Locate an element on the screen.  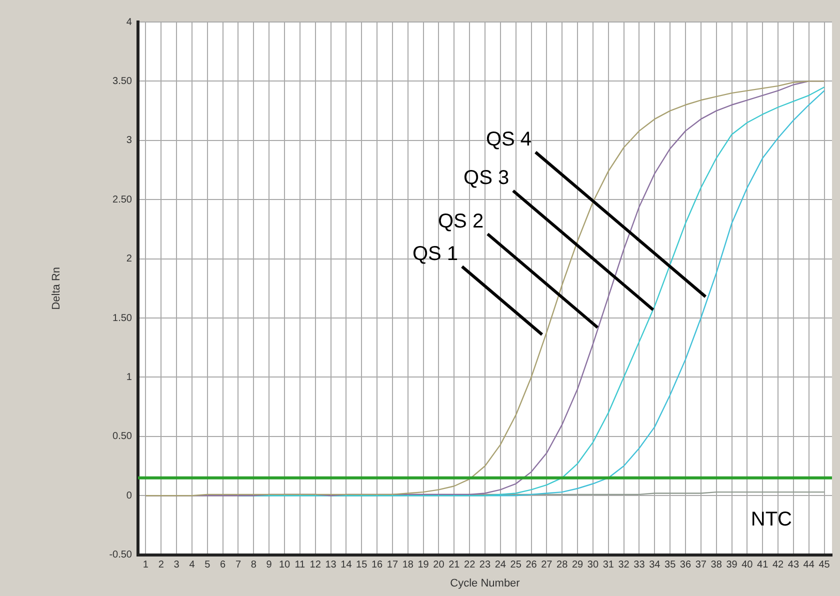
x-tick-label: 35 is located at coordinates (670, 565).